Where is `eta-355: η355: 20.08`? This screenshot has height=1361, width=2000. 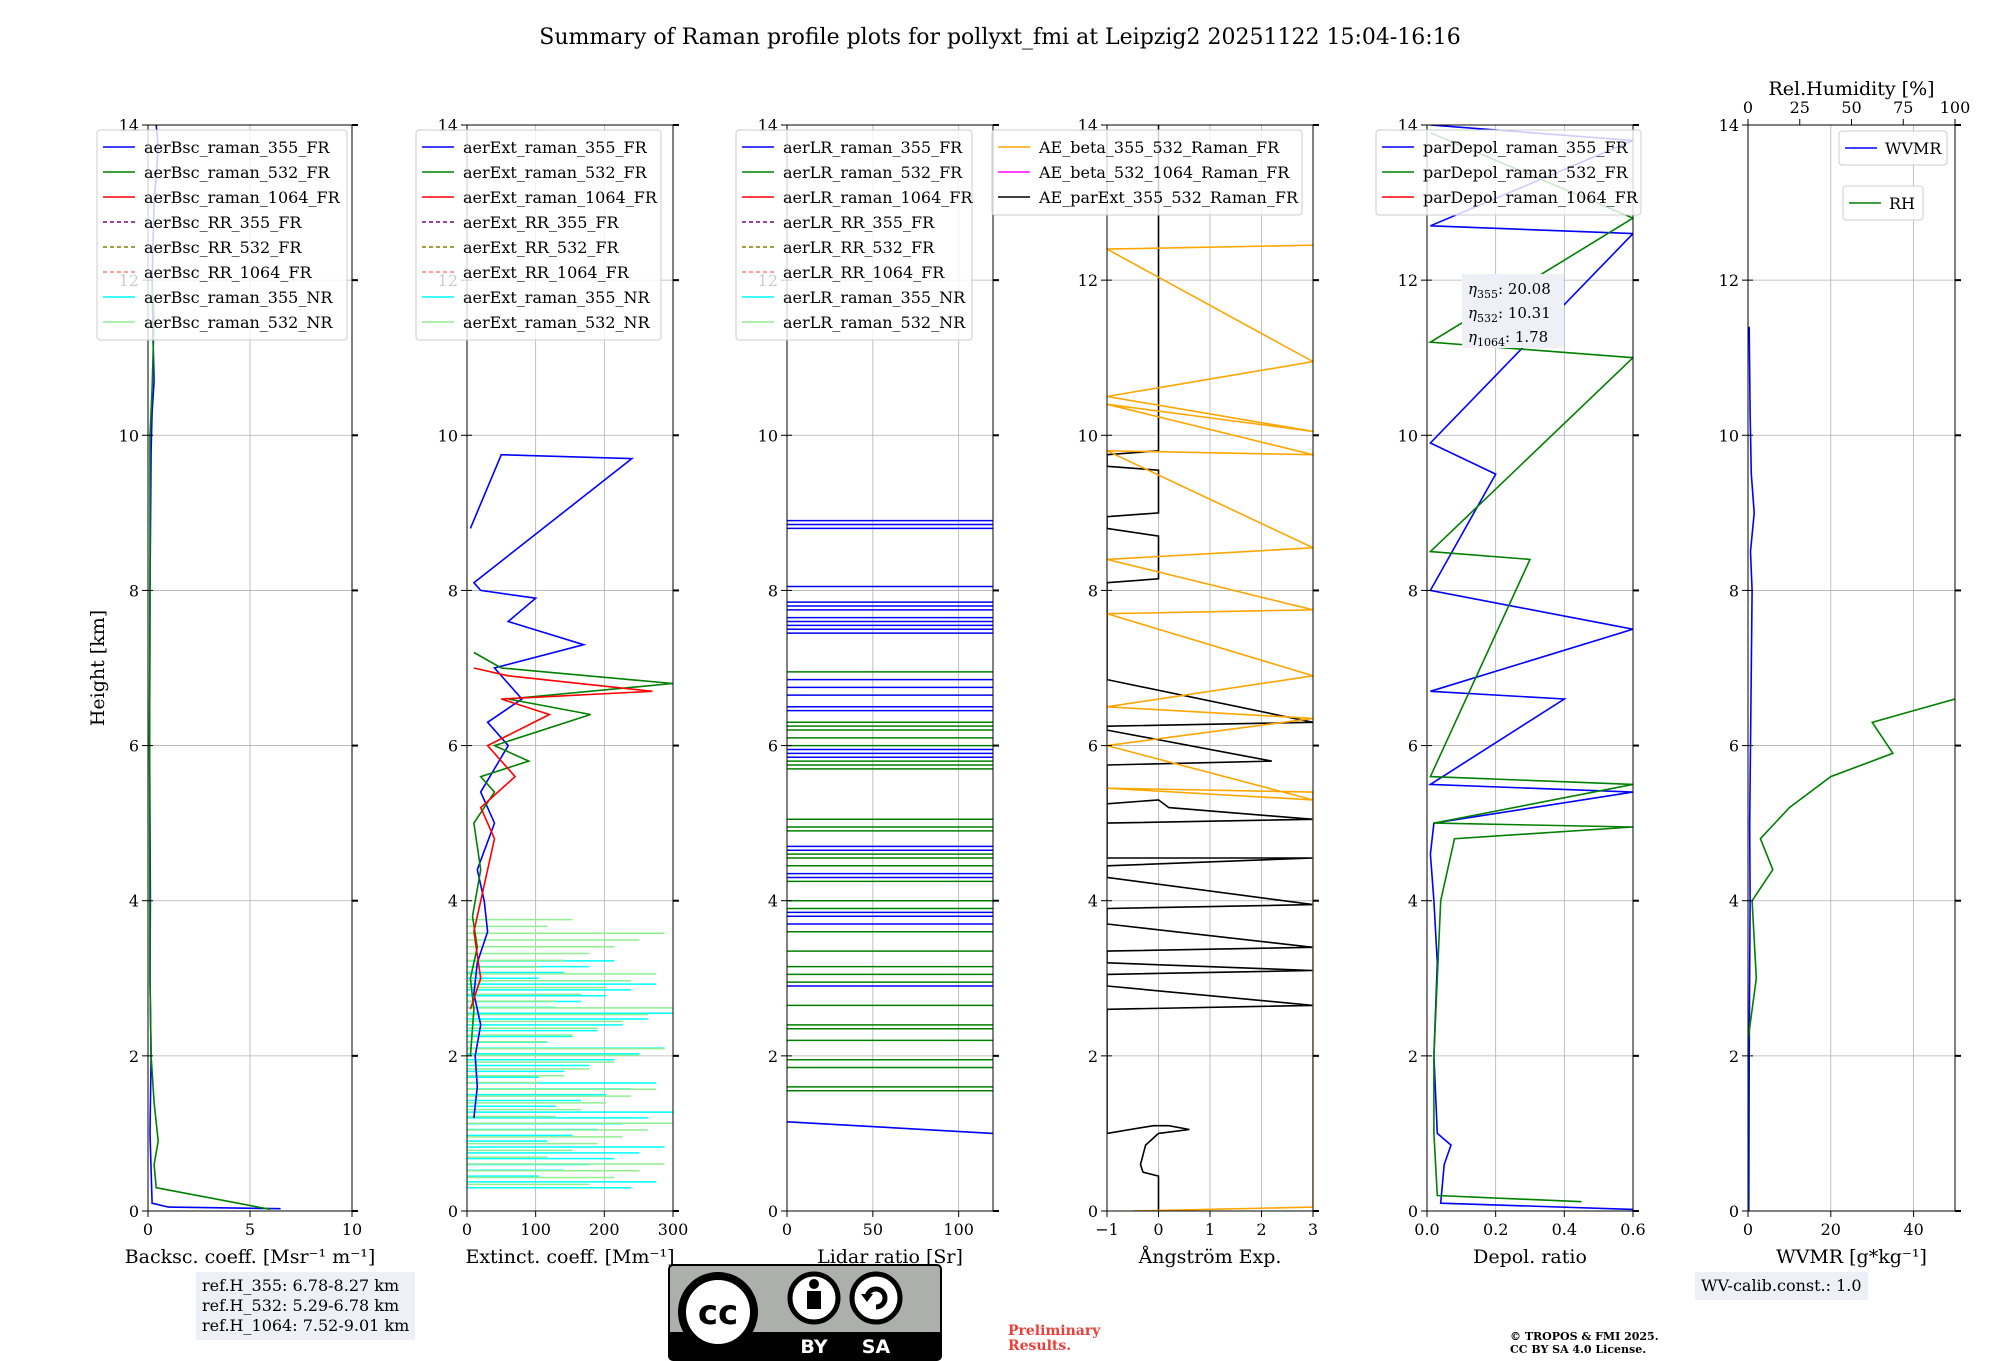
eta-355: η355: 20.08 is located at coordinates (1509, 290).